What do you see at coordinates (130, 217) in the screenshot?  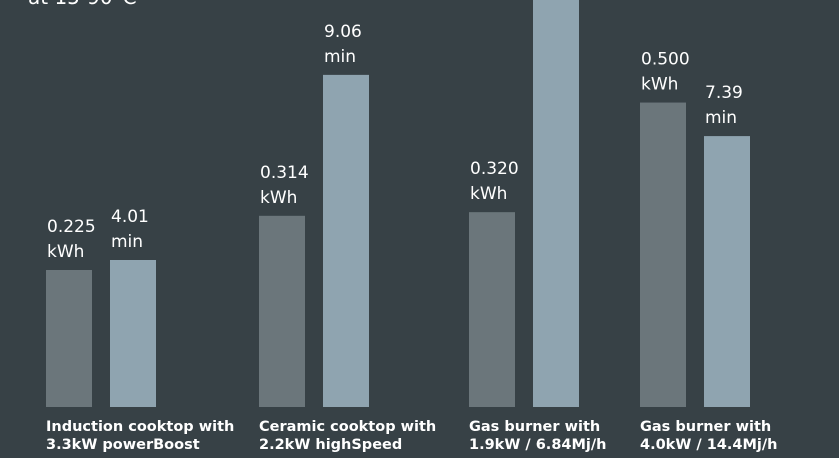 I see `data-label-value: 4.01` at bounding box center [130, 217].